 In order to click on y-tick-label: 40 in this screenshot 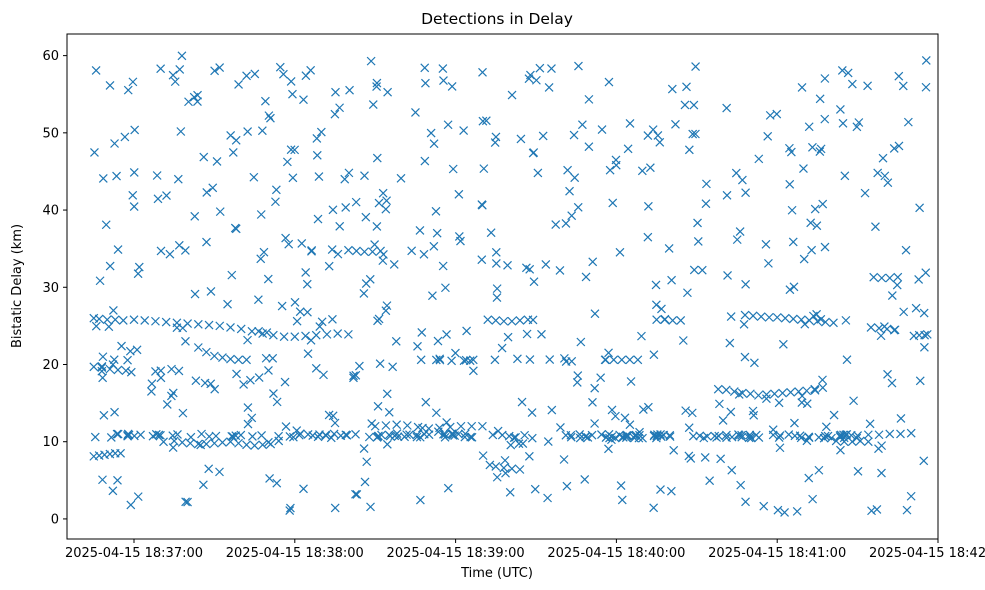, I will do `click(50, 211)`.